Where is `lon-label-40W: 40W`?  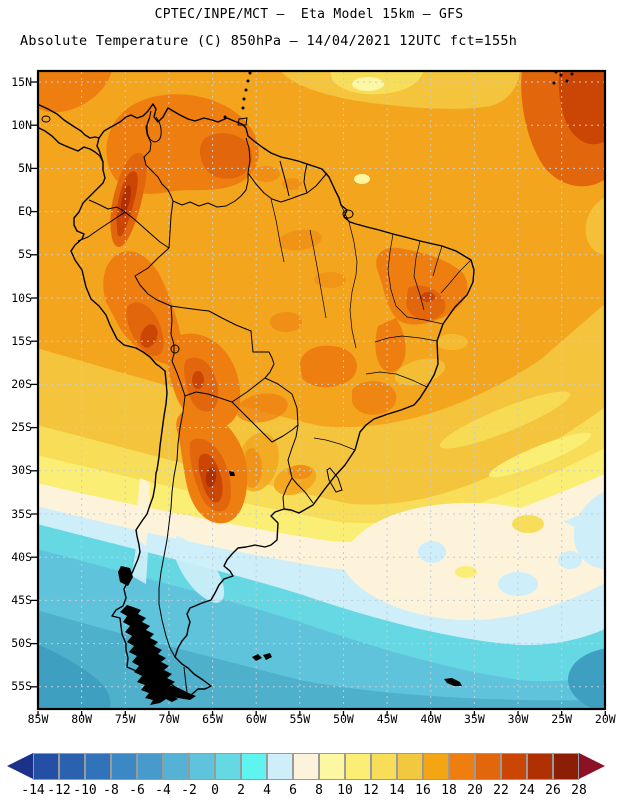
lon-label-40W: 40W is located at coordinates (431, 719).